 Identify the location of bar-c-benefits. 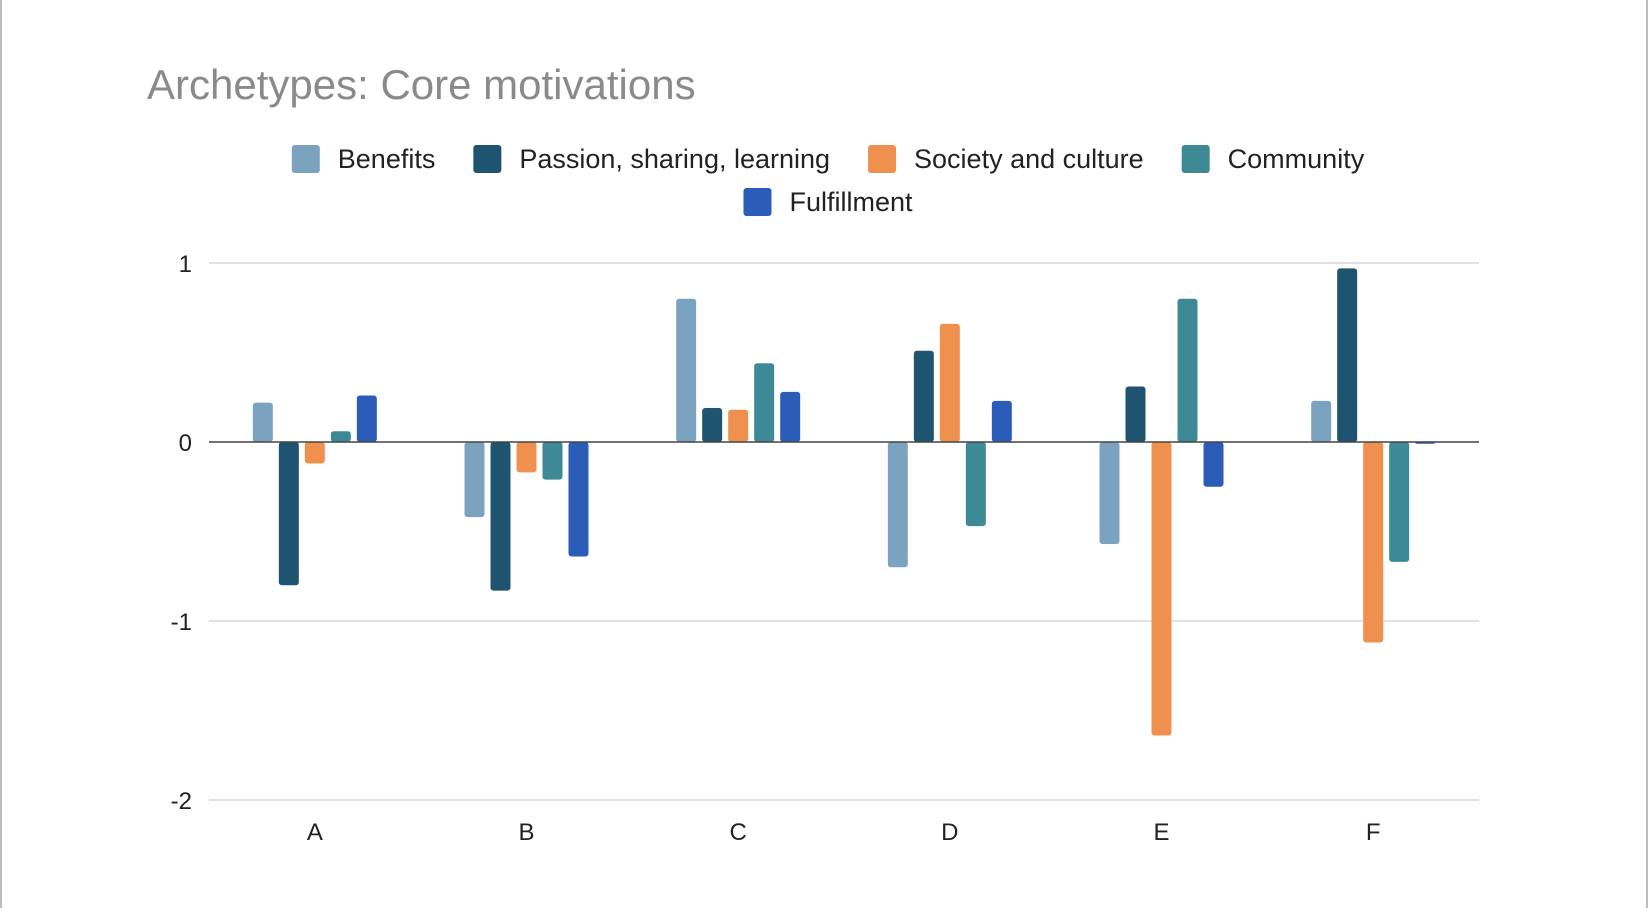
(686, 370).